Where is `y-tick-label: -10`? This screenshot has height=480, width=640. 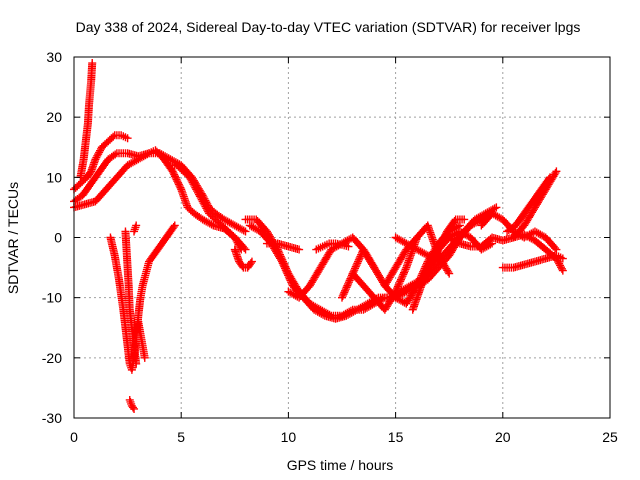 y-tick-label: -10 is located at coordinates (52, 298).